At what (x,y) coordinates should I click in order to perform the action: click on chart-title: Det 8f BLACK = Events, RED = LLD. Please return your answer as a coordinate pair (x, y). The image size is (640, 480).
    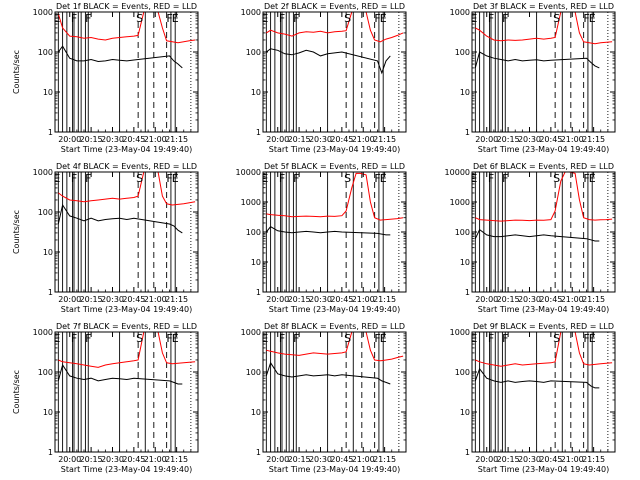
    Looking at the image, I should click on (334, 326).